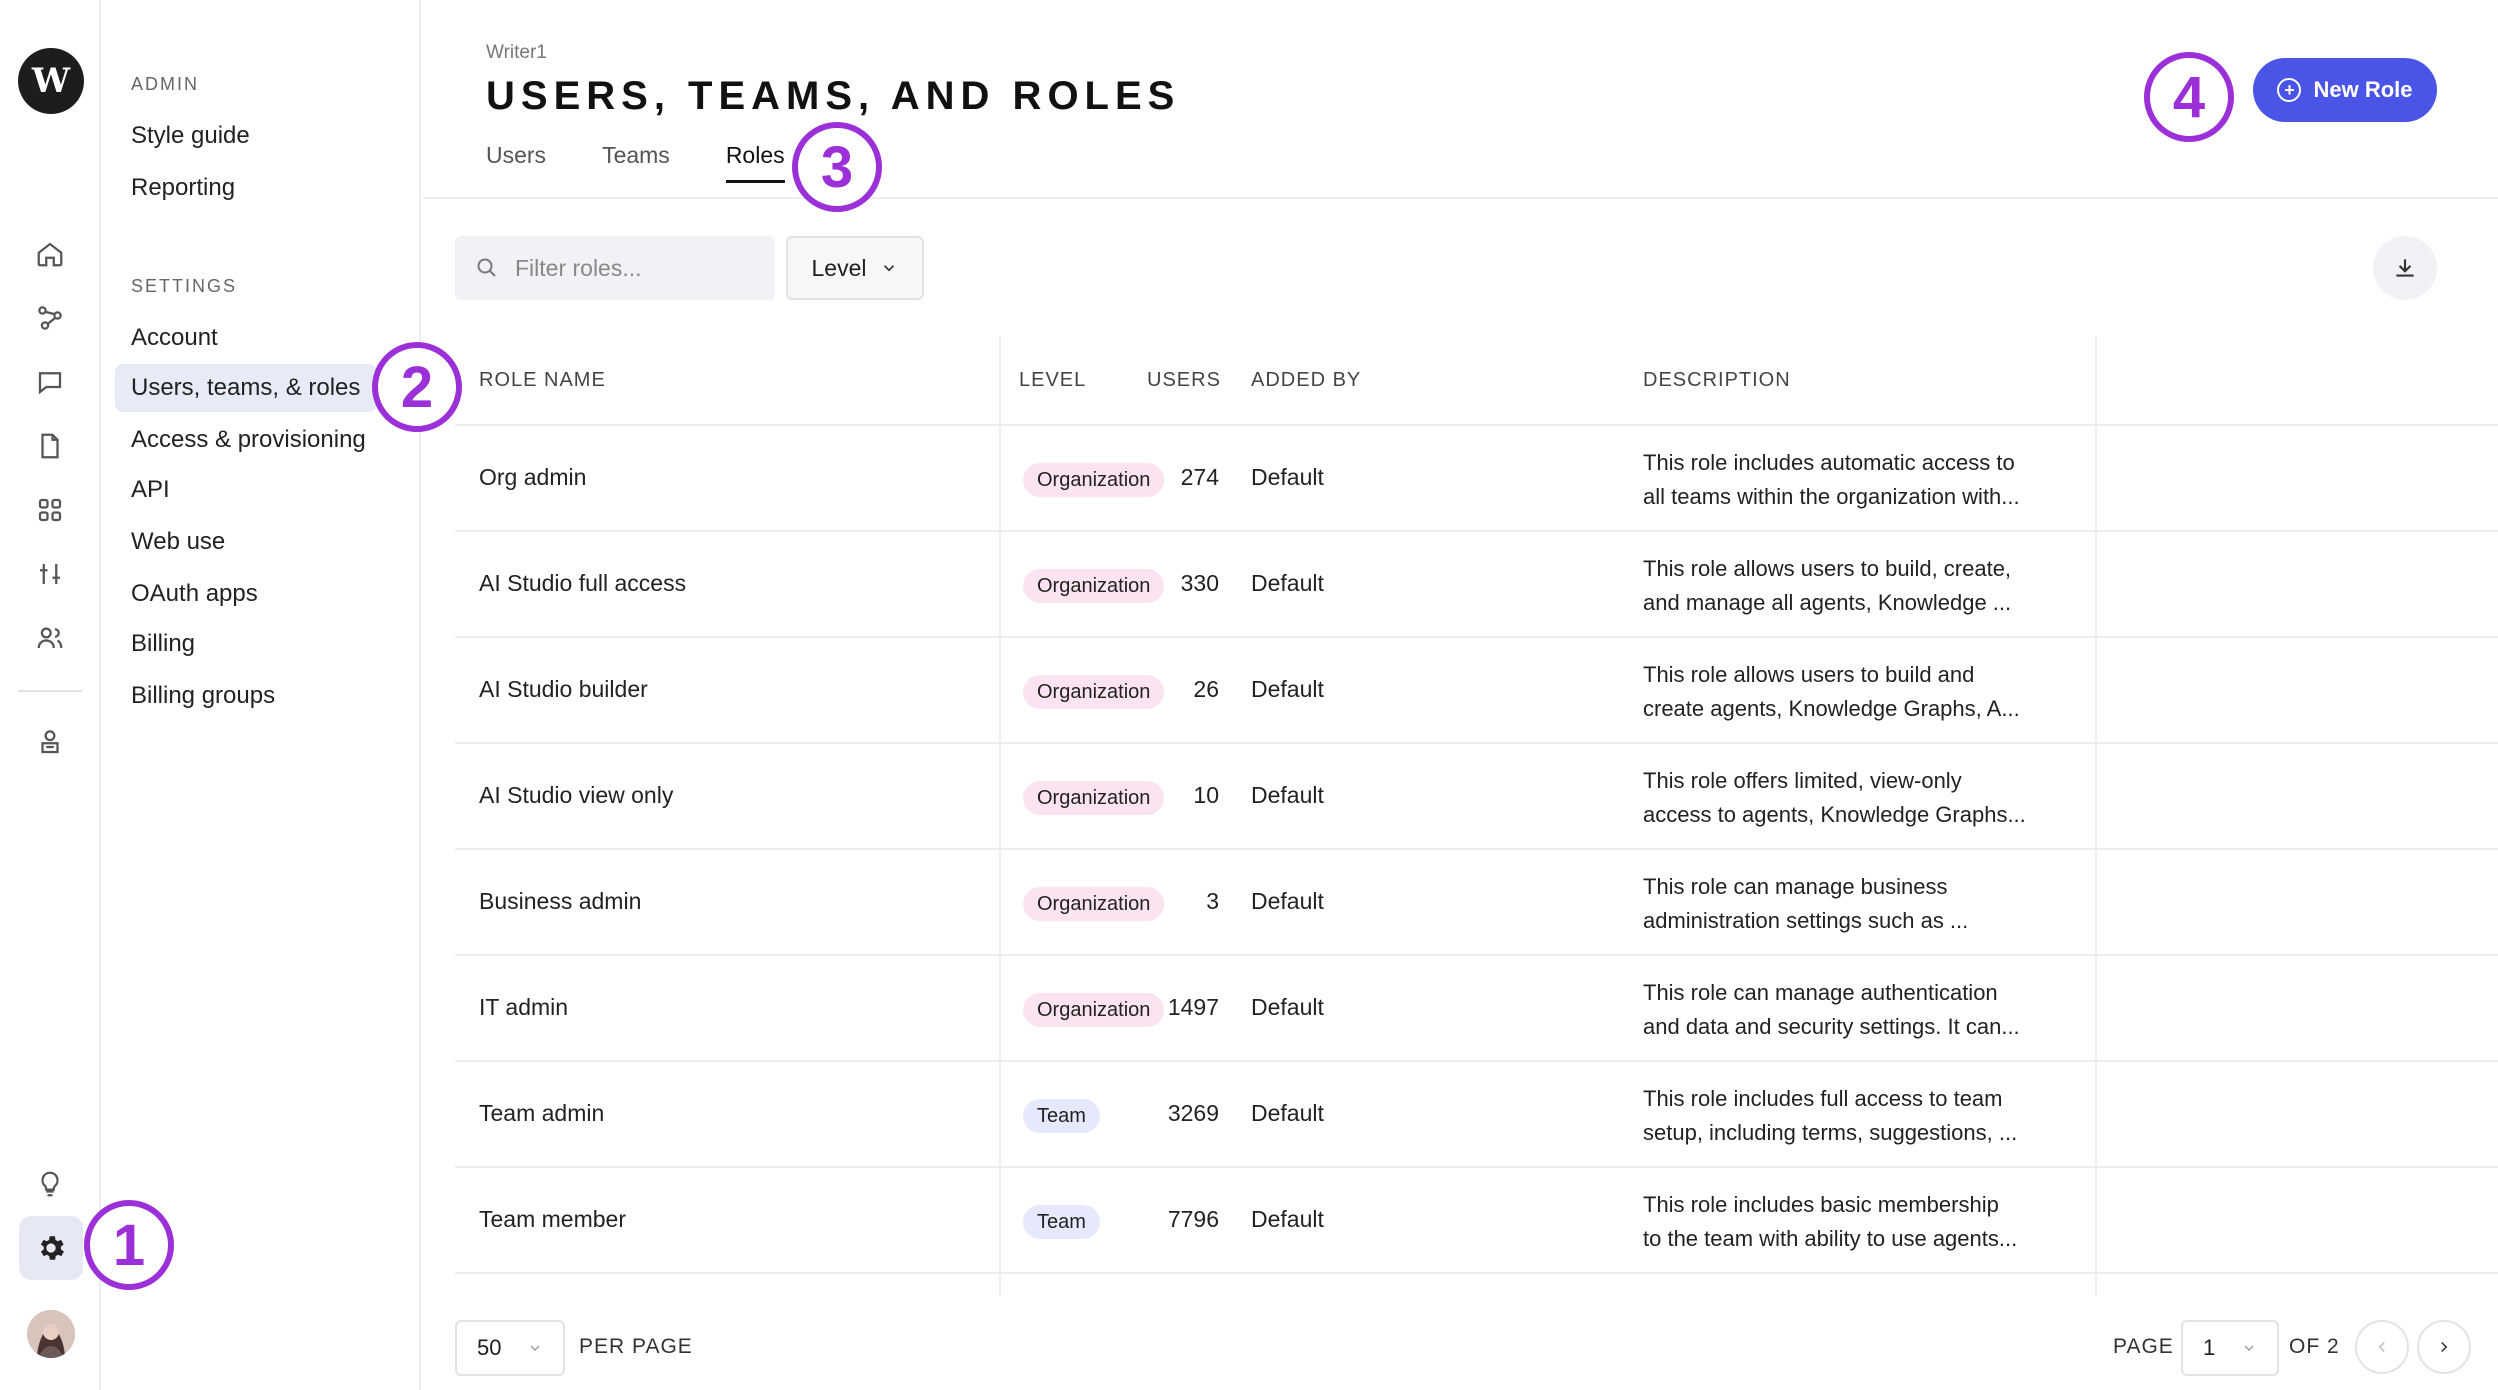 The width and height of the screenshot is (2498, 1390). What do you see at coordinates (50, 638) in the screenshot?
I see `users-icon` at bounding box center [50, 638].